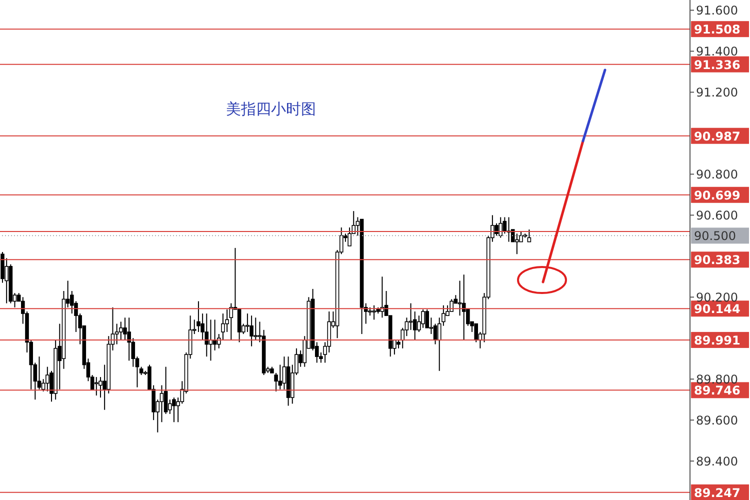  Describe the element at coordinates (271, 109) in the screenshot. I see `text: 美指四小时图` at that location.